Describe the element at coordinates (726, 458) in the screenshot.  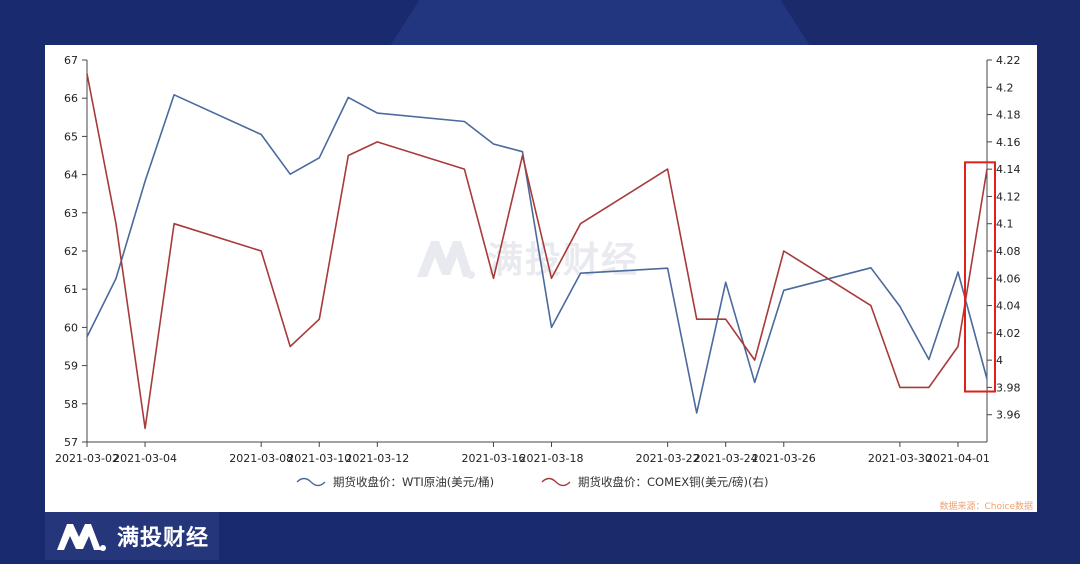
I see `x-axis-tick-label: 2021-03-24` at that location.